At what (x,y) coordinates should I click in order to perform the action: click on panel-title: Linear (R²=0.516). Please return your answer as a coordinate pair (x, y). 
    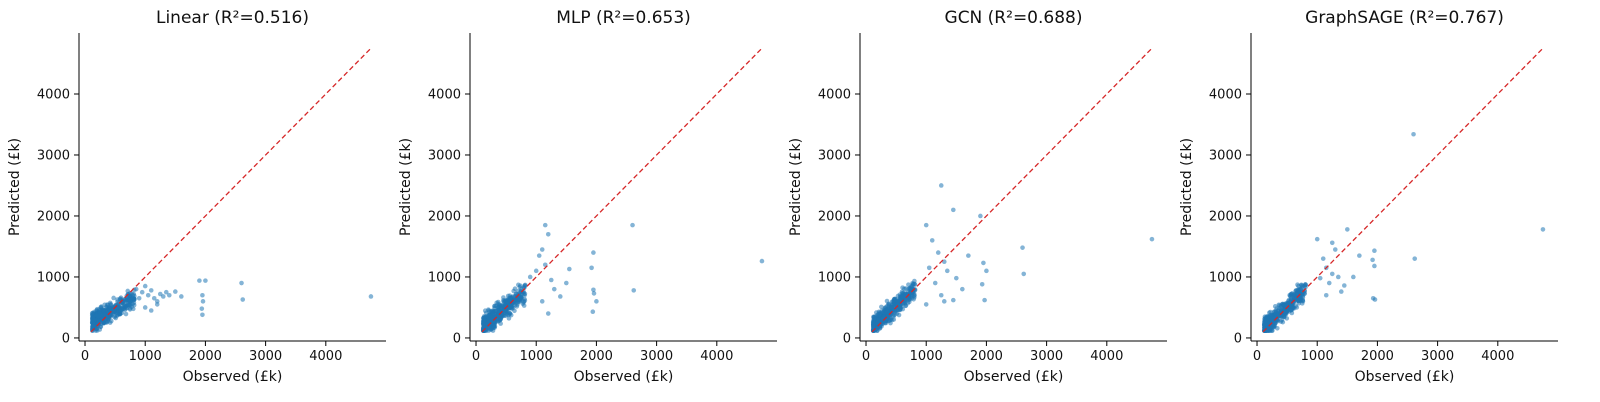
    Looking at the image, I should click on (232, 18).